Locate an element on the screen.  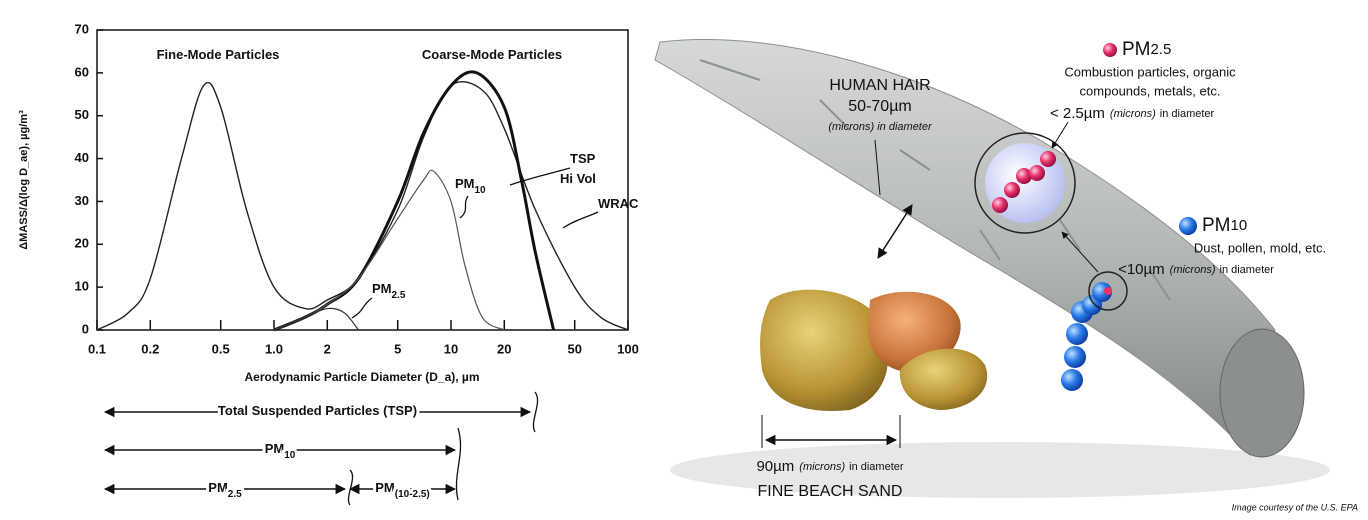
x-axis-title: Aerodynamic Particle Diameter (D_a), µm is located at coordinates (361, 377).